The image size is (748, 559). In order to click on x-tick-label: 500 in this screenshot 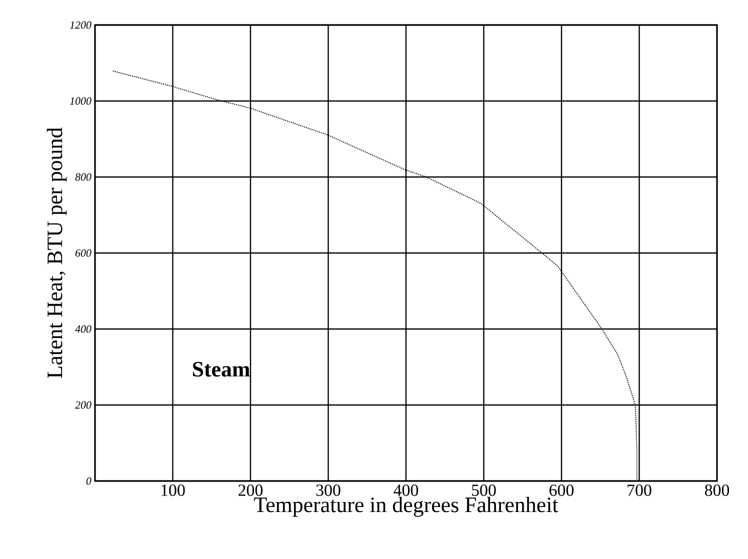, I will do `click(484, 490)`.